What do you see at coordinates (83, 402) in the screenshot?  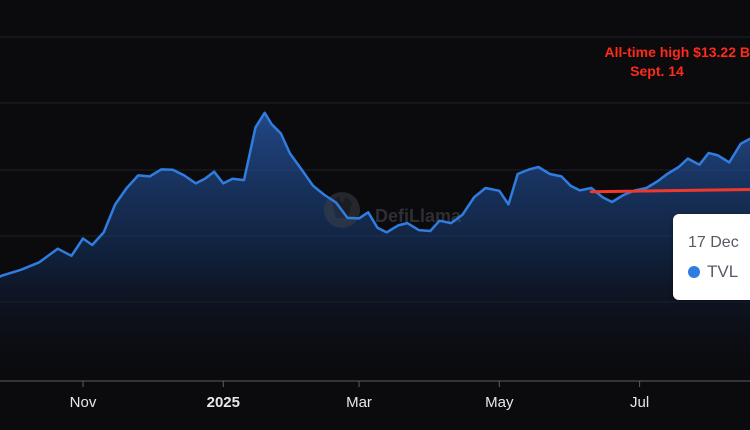 I see `x-tick-label-0: Nov` at bounding box center [83, 402].